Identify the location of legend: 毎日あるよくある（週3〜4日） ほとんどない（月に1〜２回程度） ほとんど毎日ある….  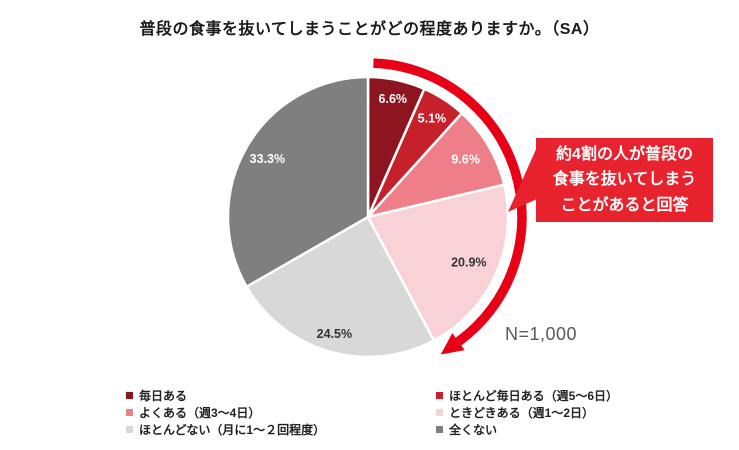
(421, 412).